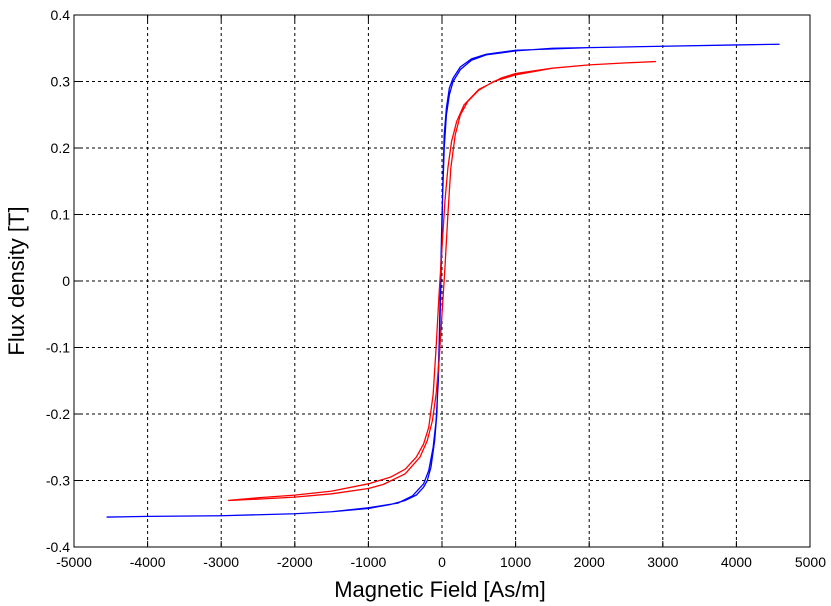 This screenshot has width=831, height=606. I want to click on y-tick-label: -0.3, so click(58, 481).